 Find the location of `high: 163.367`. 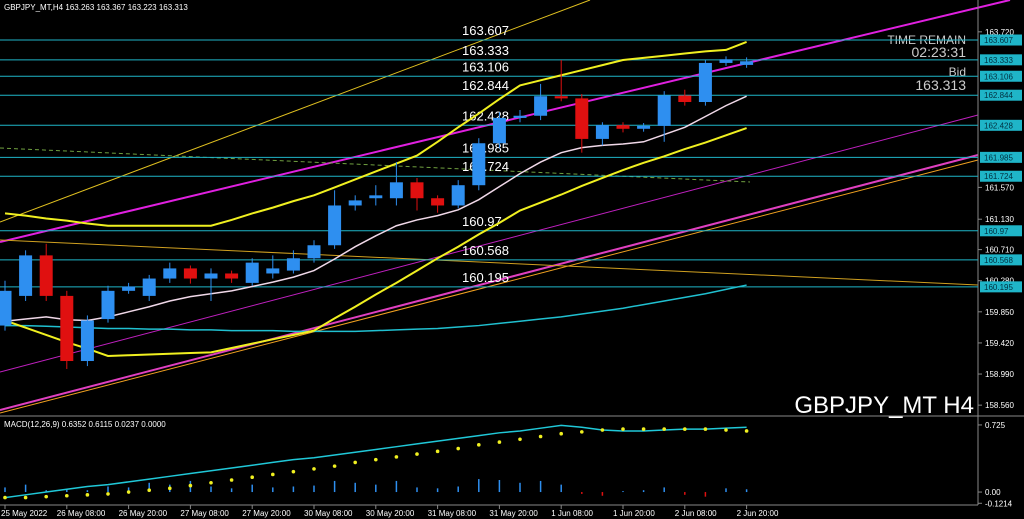

high: 163.367 is located at coordinates (111, 7).